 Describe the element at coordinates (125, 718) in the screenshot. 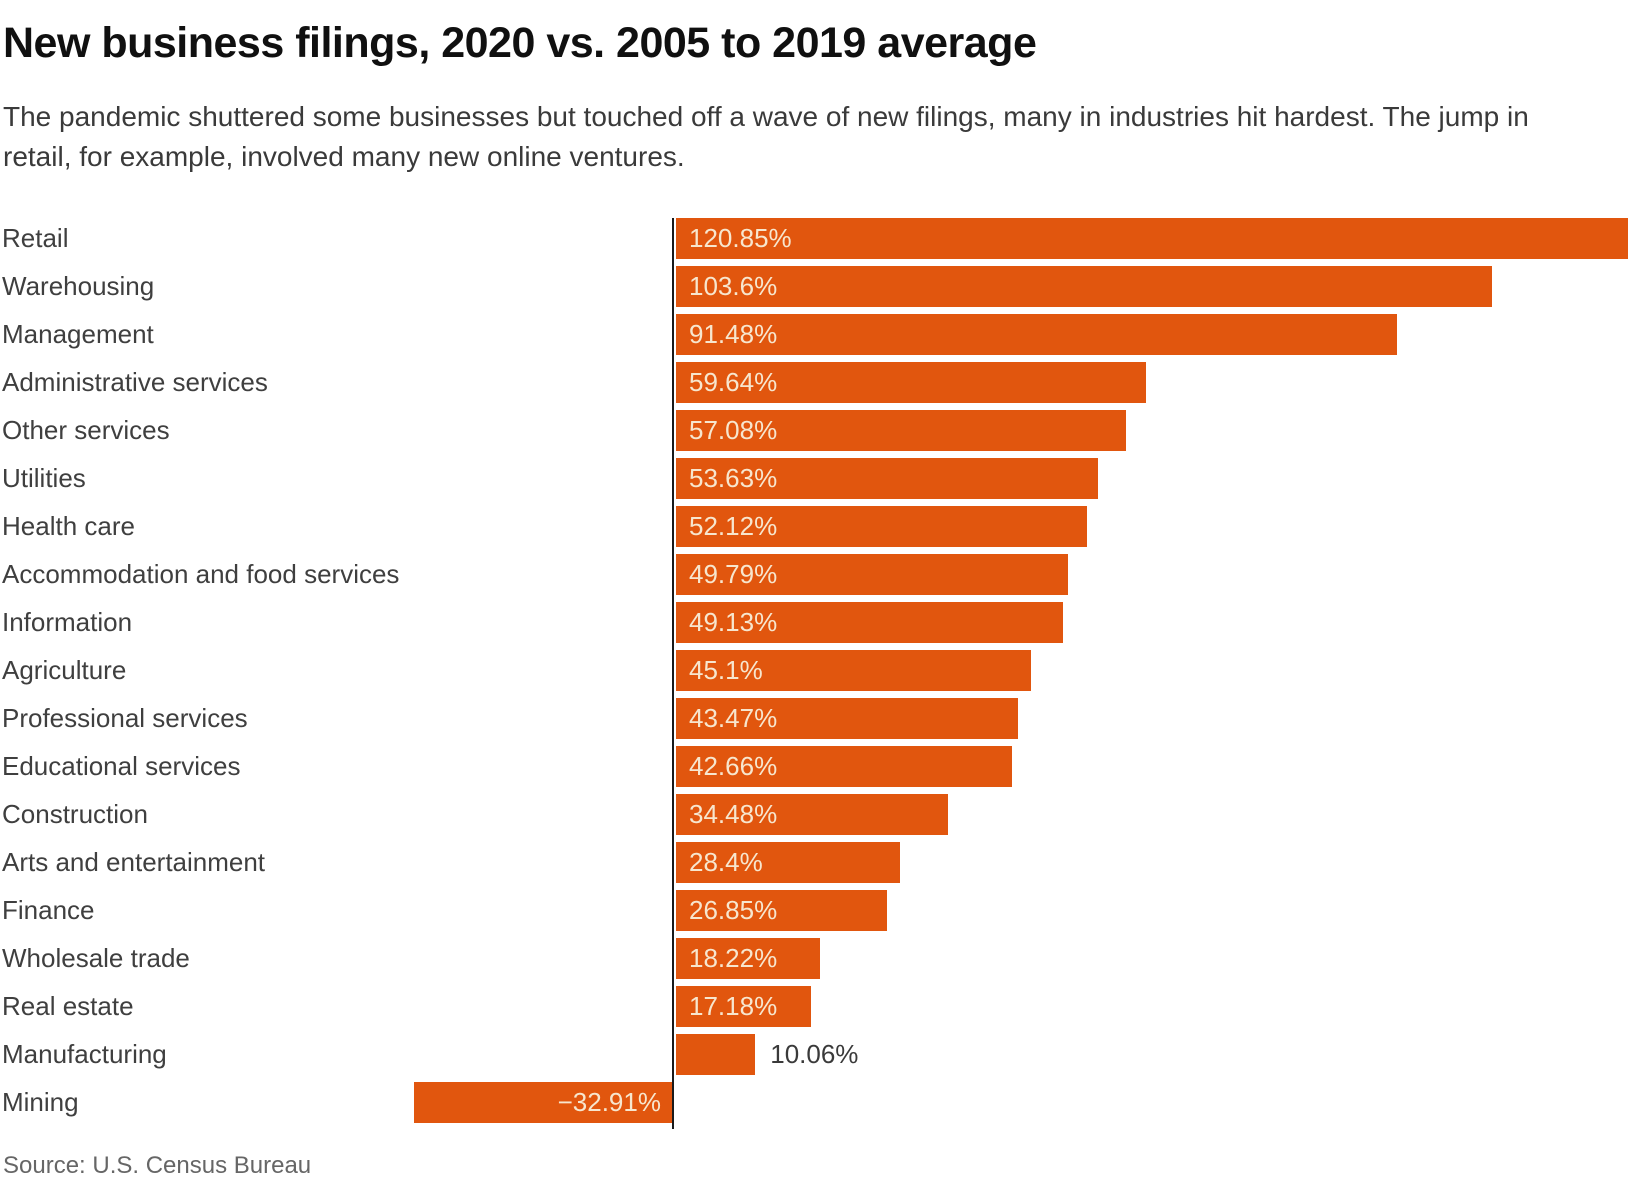

I see `category-label: Professional services` at that location.